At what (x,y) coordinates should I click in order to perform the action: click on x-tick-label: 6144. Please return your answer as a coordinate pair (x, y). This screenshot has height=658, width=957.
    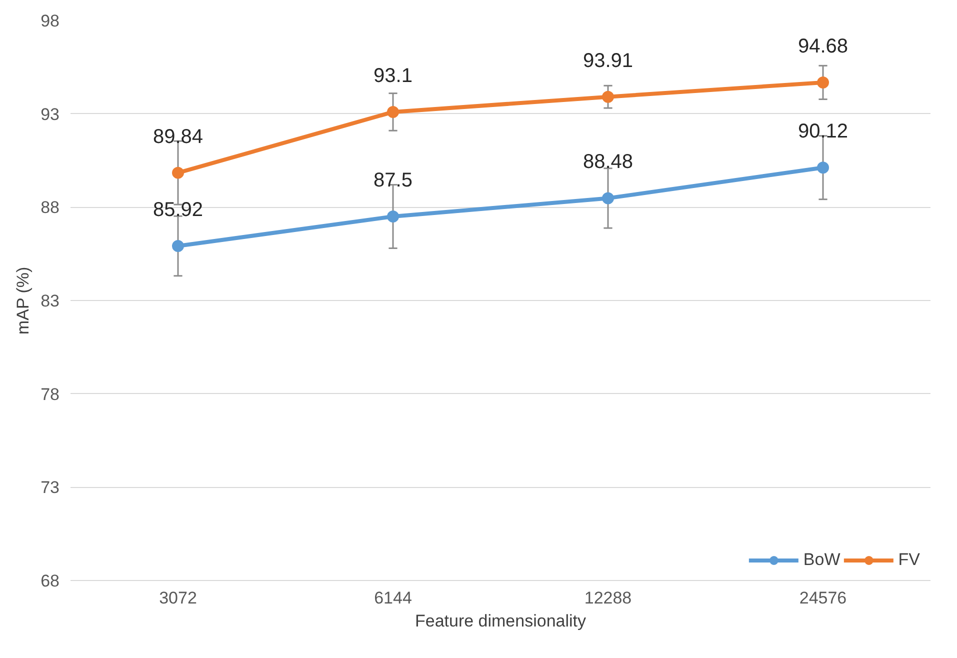
    Looking at the image, I should click on (393, 598).